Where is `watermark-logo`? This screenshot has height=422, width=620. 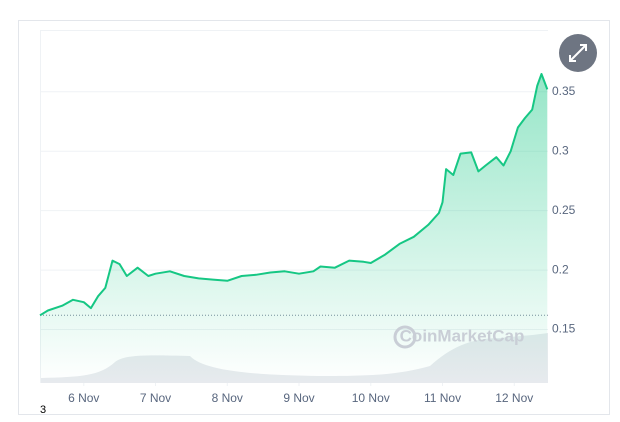
watermark-logo is located at coordinates (405, 337).